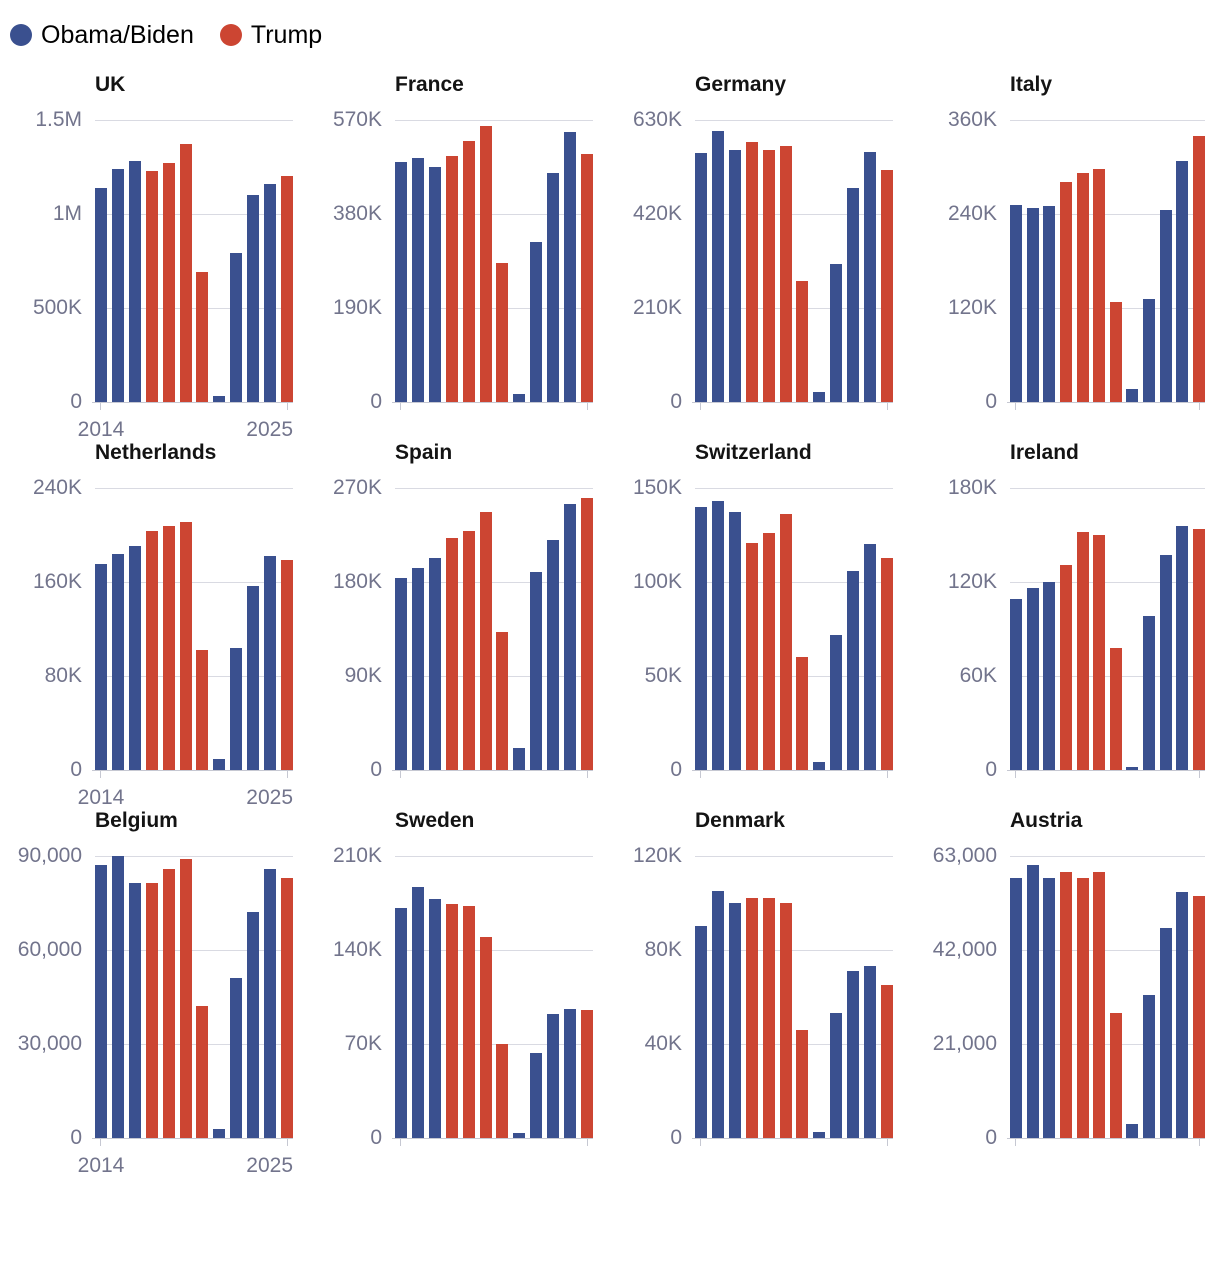 Image resolution: width=1220 pixels, height=1280 pixels. Describe the element at coordinates (219, 764) in the screenshot. I see `bar-netherlands-2021` at that location.